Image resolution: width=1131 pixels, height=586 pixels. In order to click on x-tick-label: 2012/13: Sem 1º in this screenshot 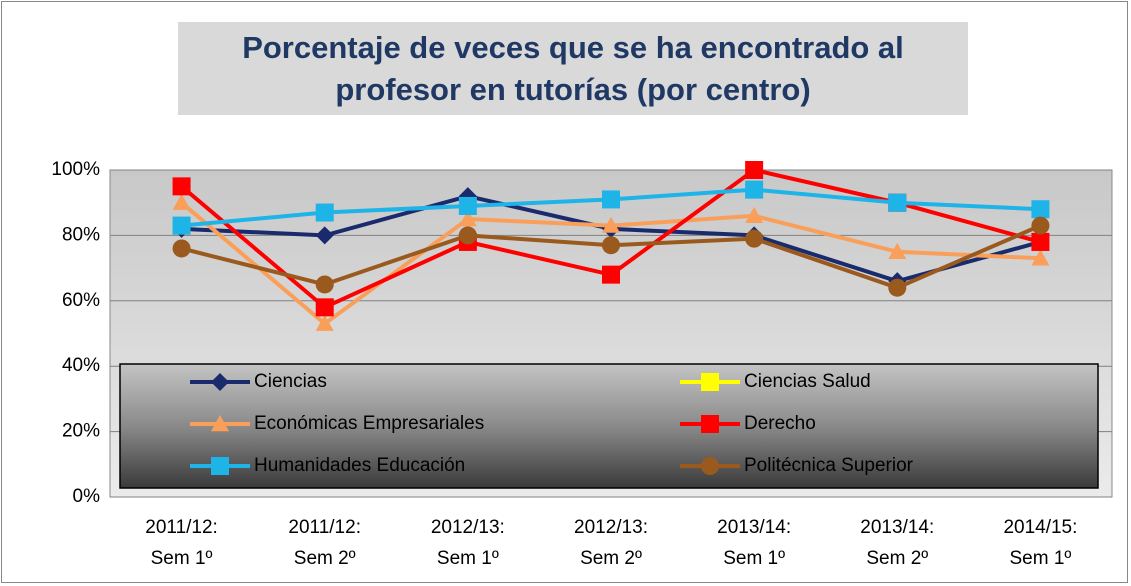, I will do `click(467, 543)`.